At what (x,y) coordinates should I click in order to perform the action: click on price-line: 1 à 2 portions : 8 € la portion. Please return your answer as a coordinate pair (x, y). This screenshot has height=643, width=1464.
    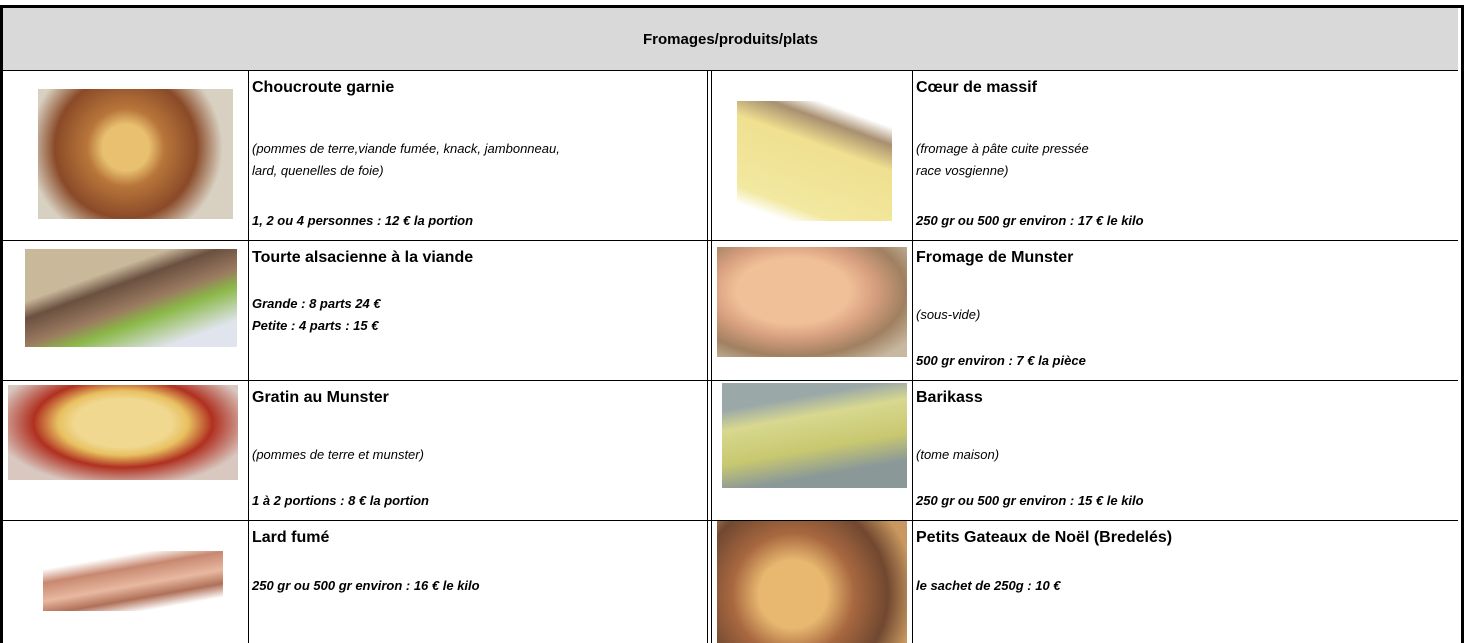
    Looking at the image, I should click on (340, 500).